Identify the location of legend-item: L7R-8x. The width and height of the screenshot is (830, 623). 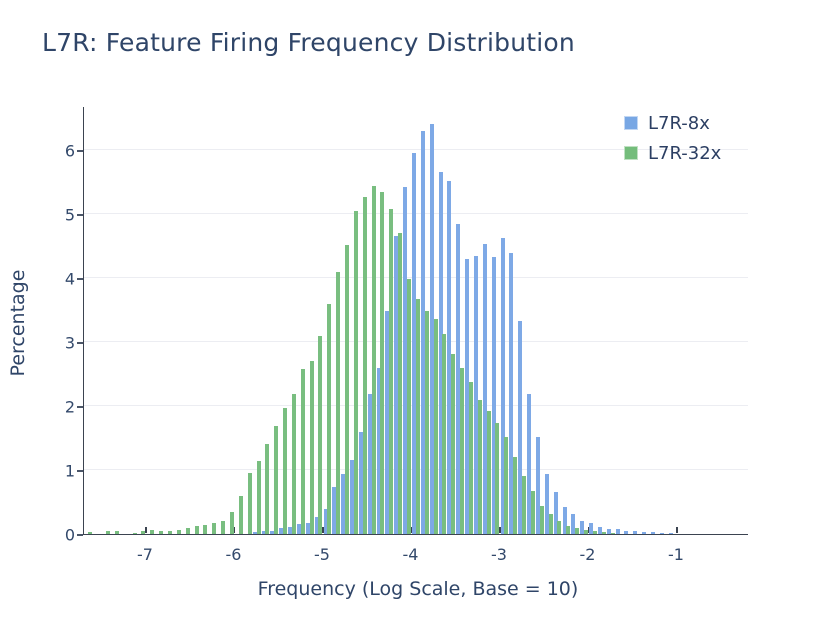
(672, 123).